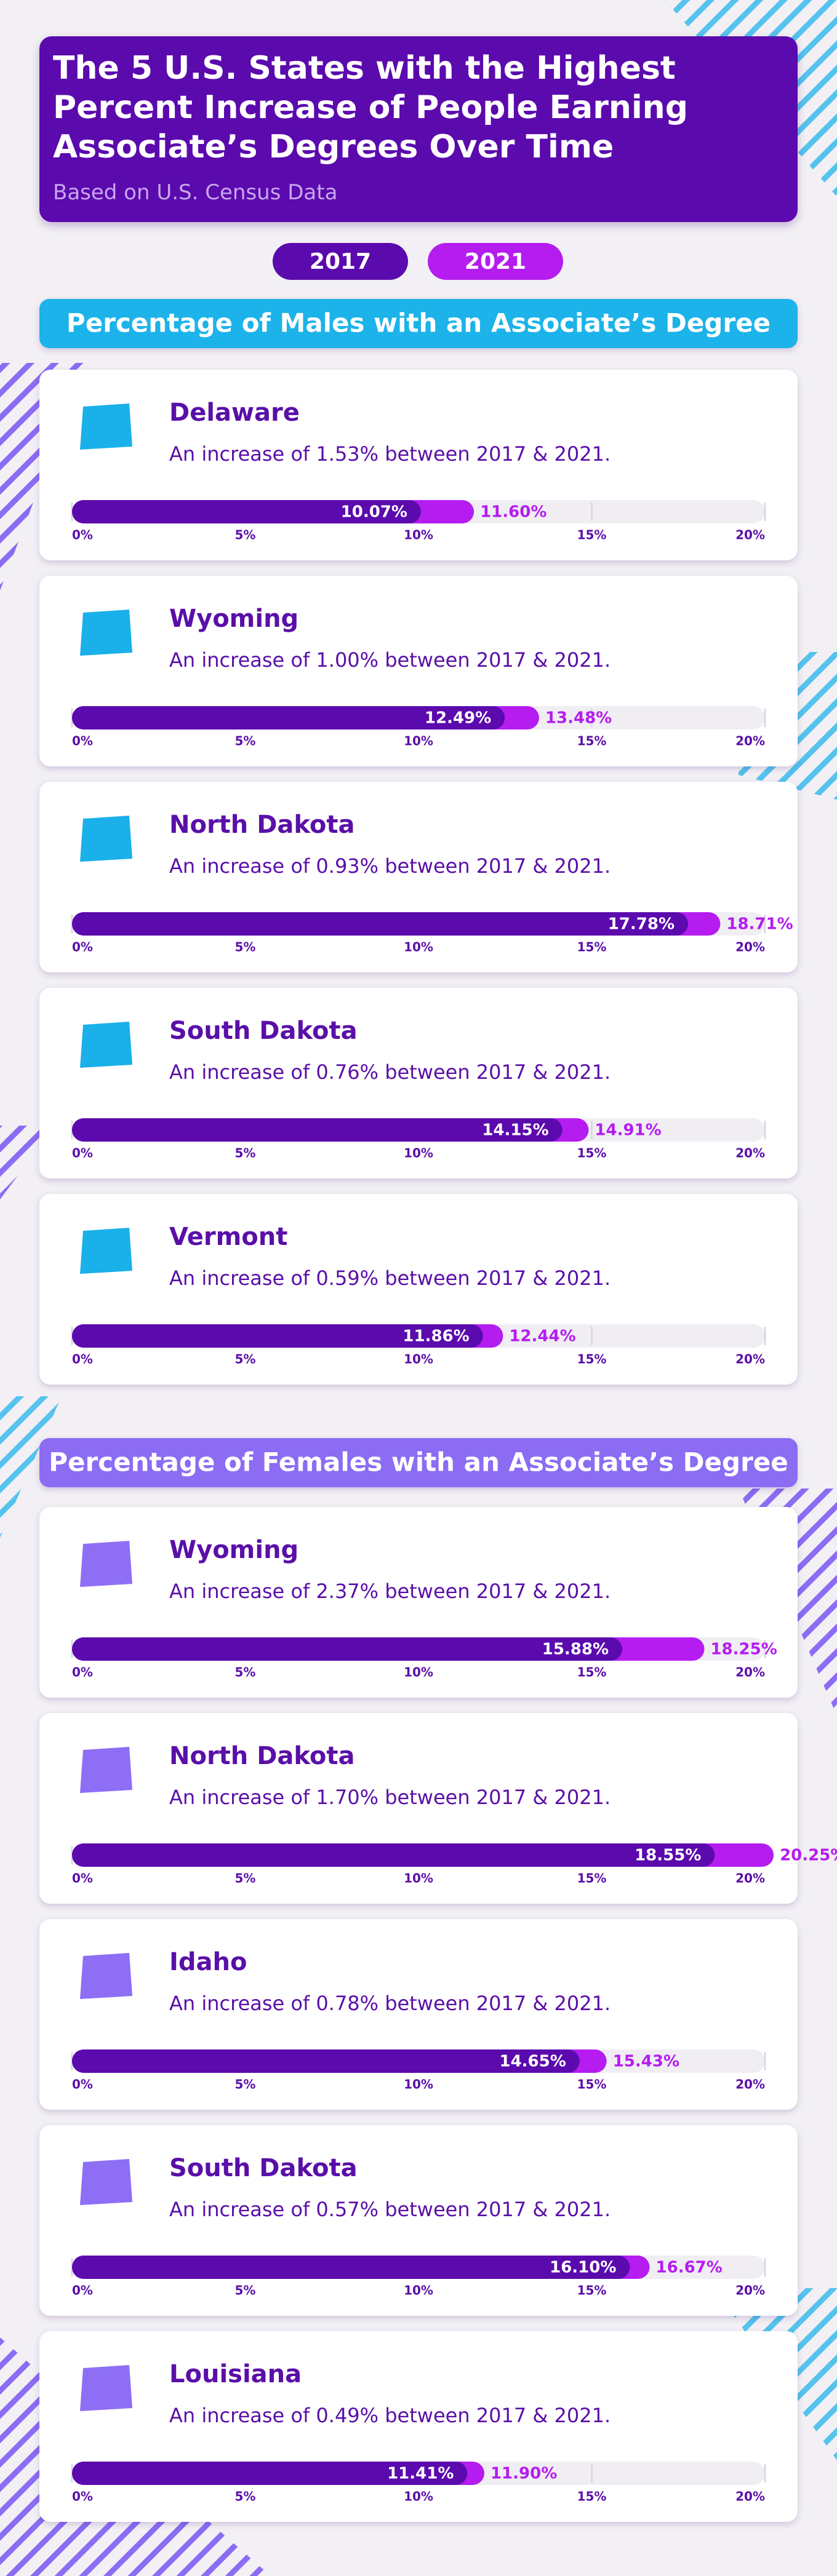  What do you see at coordinates (228, 1237) in the screenshot?
I see `state-name: Vermont` at bounding box center [228, 1237].